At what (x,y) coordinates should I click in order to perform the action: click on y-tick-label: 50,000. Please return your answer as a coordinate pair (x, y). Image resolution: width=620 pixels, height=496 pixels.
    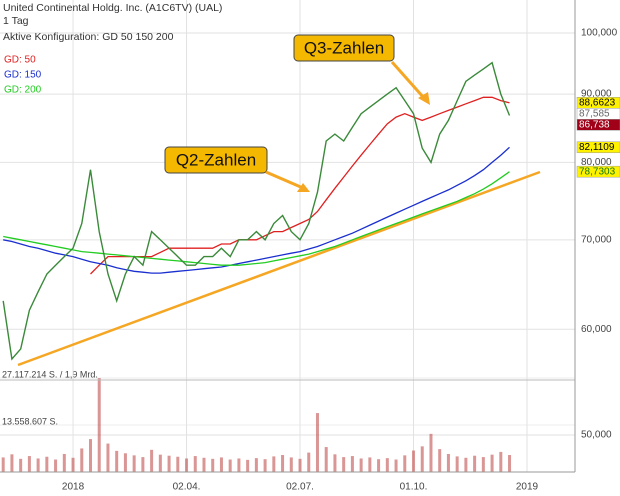
    Looking at the image, I should click on (596, 435).